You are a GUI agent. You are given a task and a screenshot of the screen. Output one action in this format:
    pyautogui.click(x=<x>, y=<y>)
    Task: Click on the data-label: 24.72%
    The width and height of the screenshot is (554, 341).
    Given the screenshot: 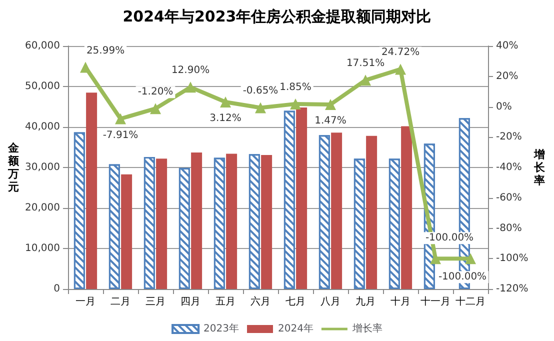 What is the action you would take?
    pyautogui.click(x=400, y=52)
    